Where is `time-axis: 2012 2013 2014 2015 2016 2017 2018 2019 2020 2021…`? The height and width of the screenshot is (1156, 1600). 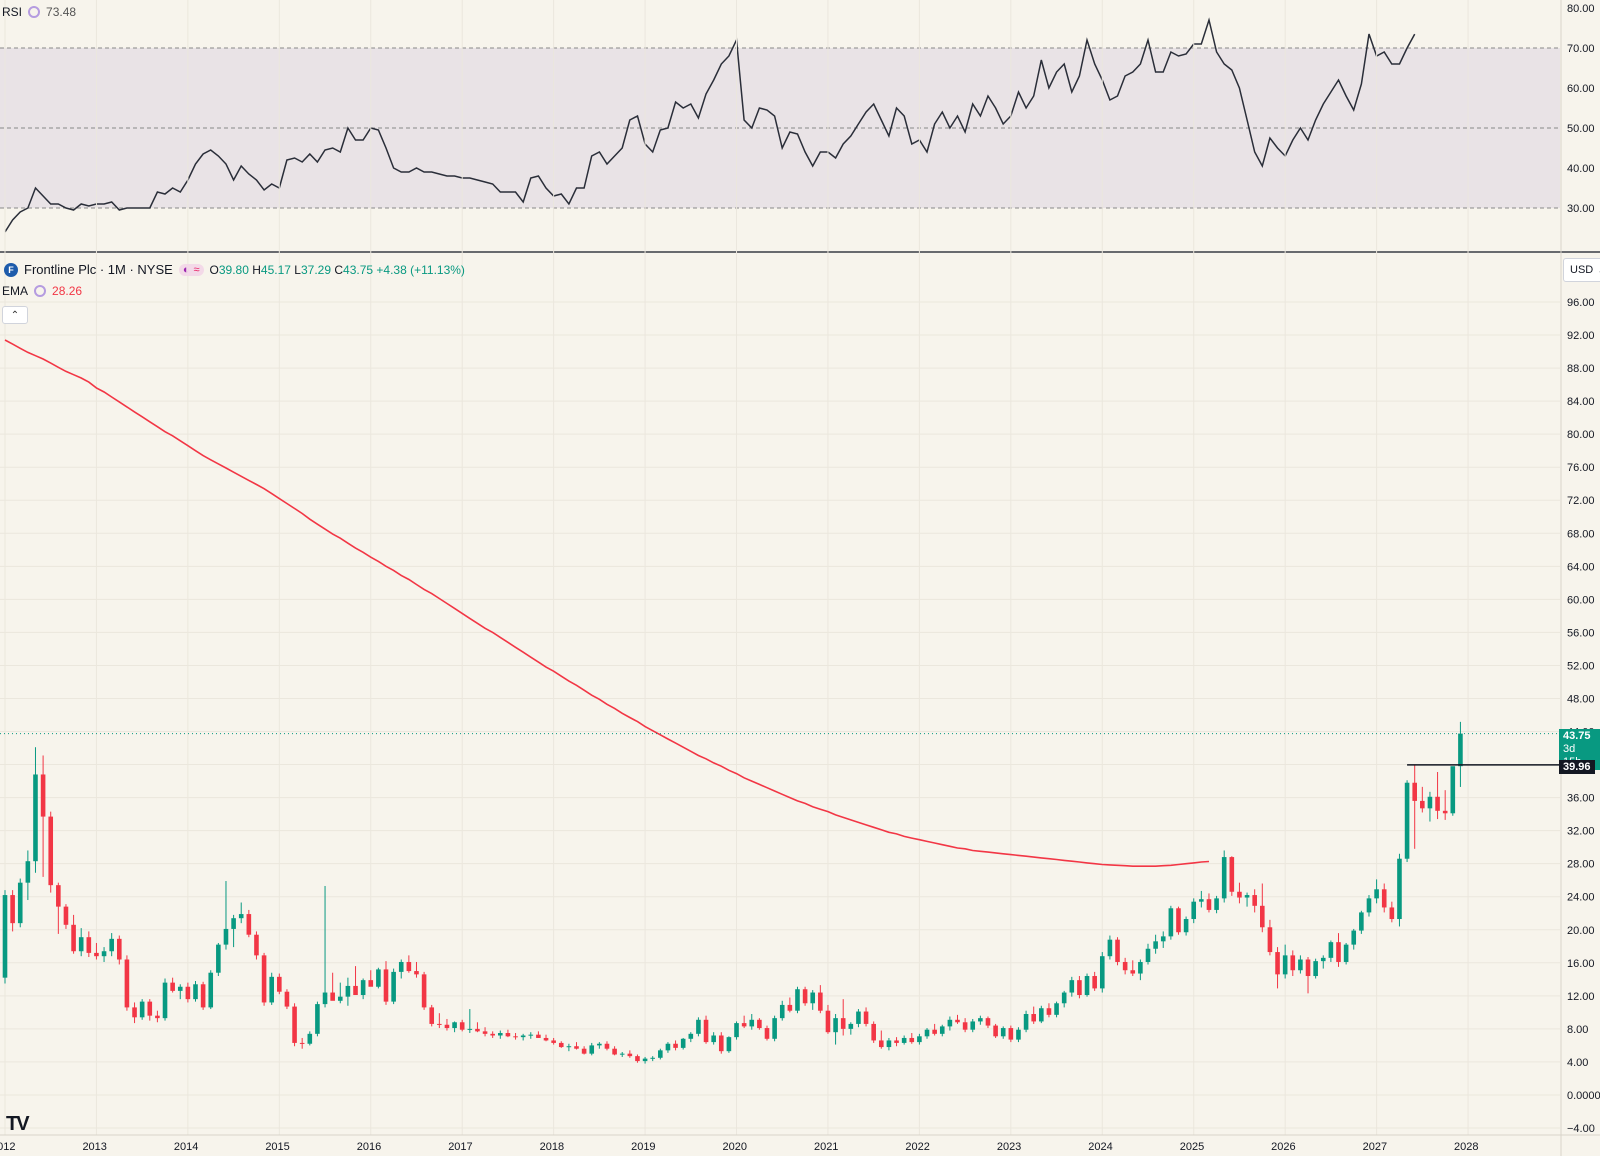
time-axis: 2012 2013 2014 2015 2016 2017 2018 2019 2020 2021… is located at coordinates (800, 1143).